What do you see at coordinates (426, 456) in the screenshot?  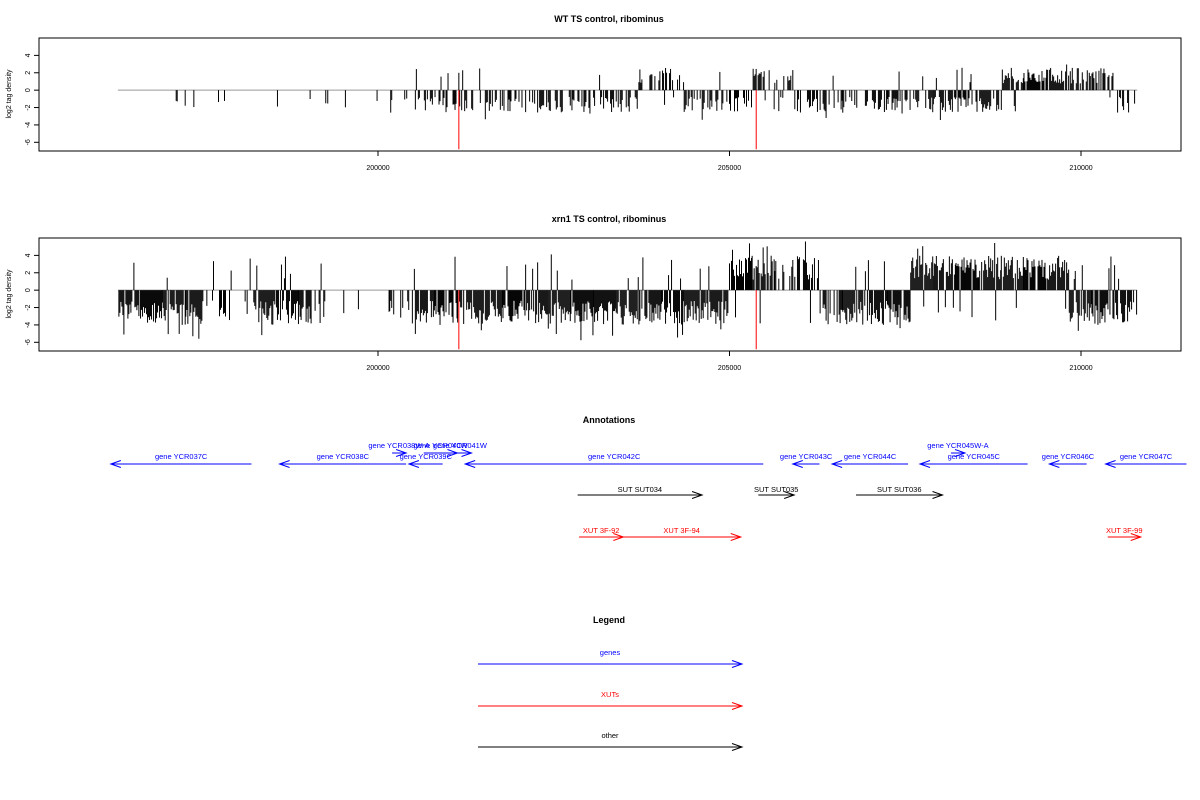 I see `feature-label: gene YCR039C` at bounding box center [426, 456].